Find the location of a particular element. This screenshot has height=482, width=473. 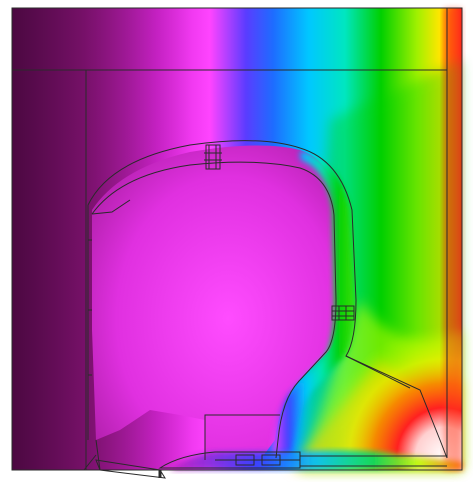

bottom-details is located at coordinates (219, 466).